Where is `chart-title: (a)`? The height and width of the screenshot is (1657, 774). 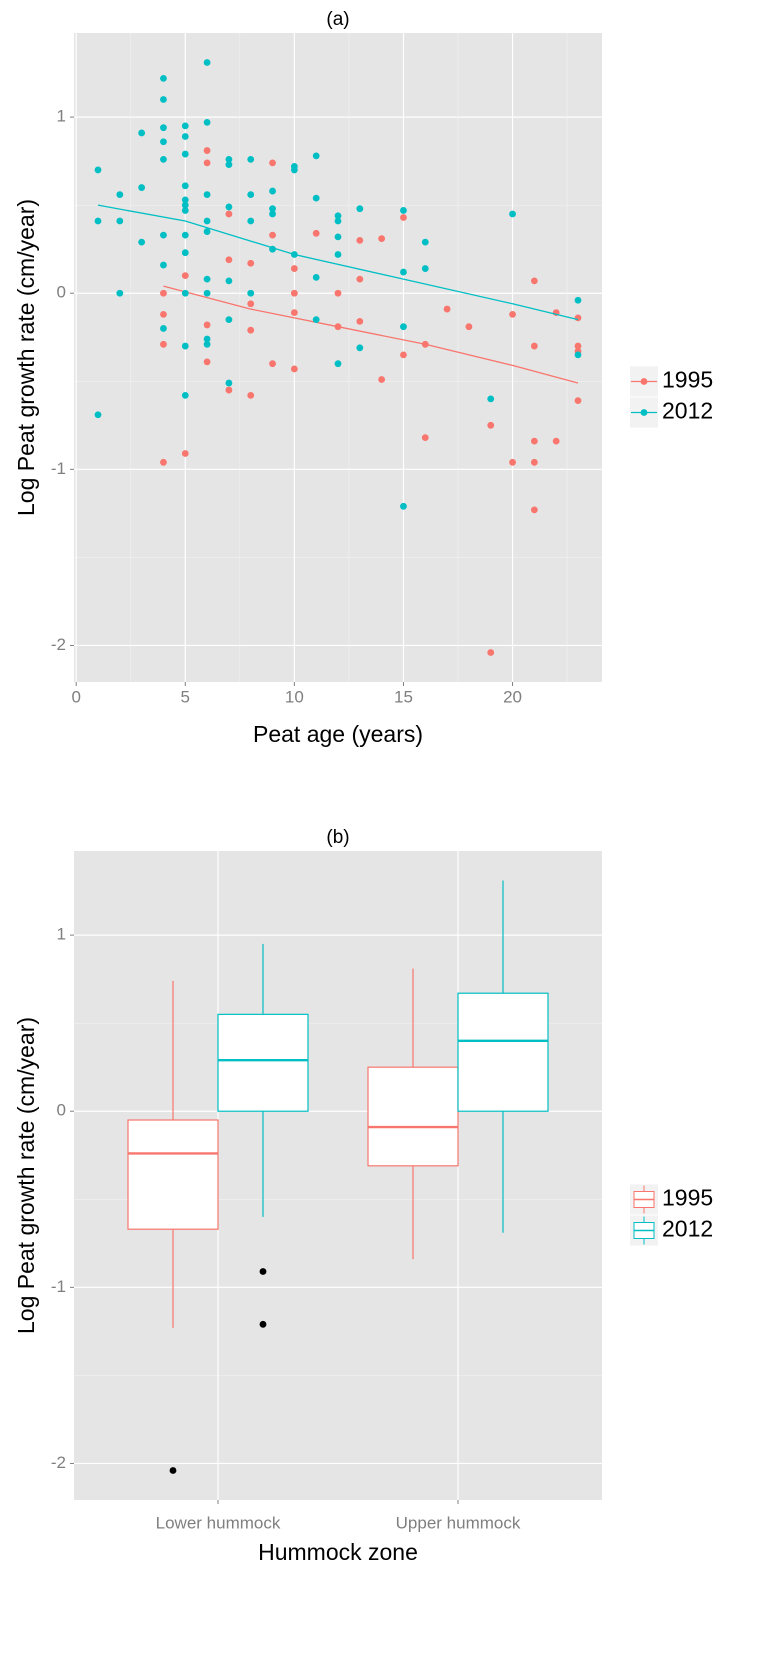 chart-title: (a) is located at coordinates (337, 19).